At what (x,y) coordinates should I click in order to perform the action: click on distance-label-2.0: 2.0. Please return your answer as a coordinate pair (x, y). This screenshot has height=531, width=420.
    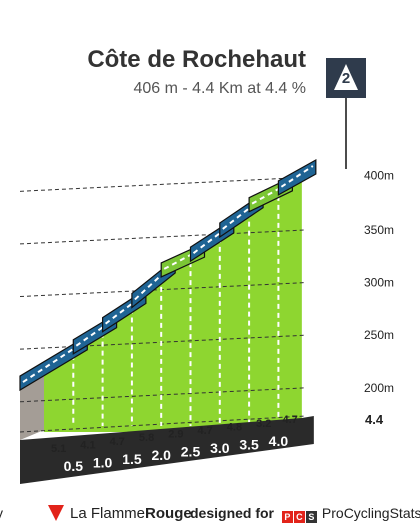
    Looking at the image, I should click on (161, 455).